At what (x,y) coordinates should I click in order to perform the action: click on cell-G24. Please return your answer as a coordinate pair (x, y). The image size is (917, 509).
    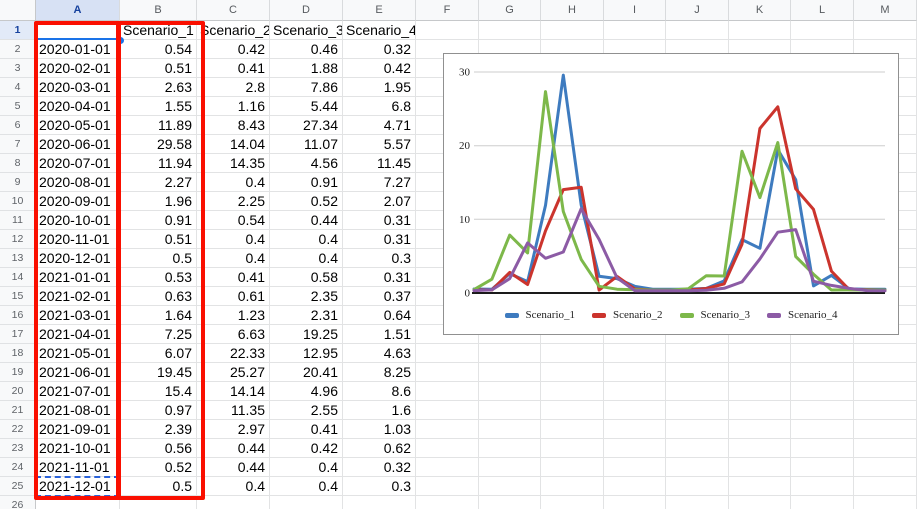
    Looking at the image, I should click on (510, 467).